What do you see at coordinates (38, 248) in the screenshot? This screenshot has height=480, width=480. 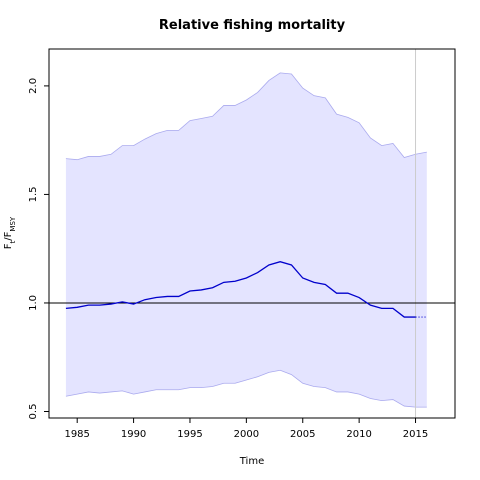 I see `y-axis: 0.5 1.0 1.5 2.0` at bounding box center [38, 248].